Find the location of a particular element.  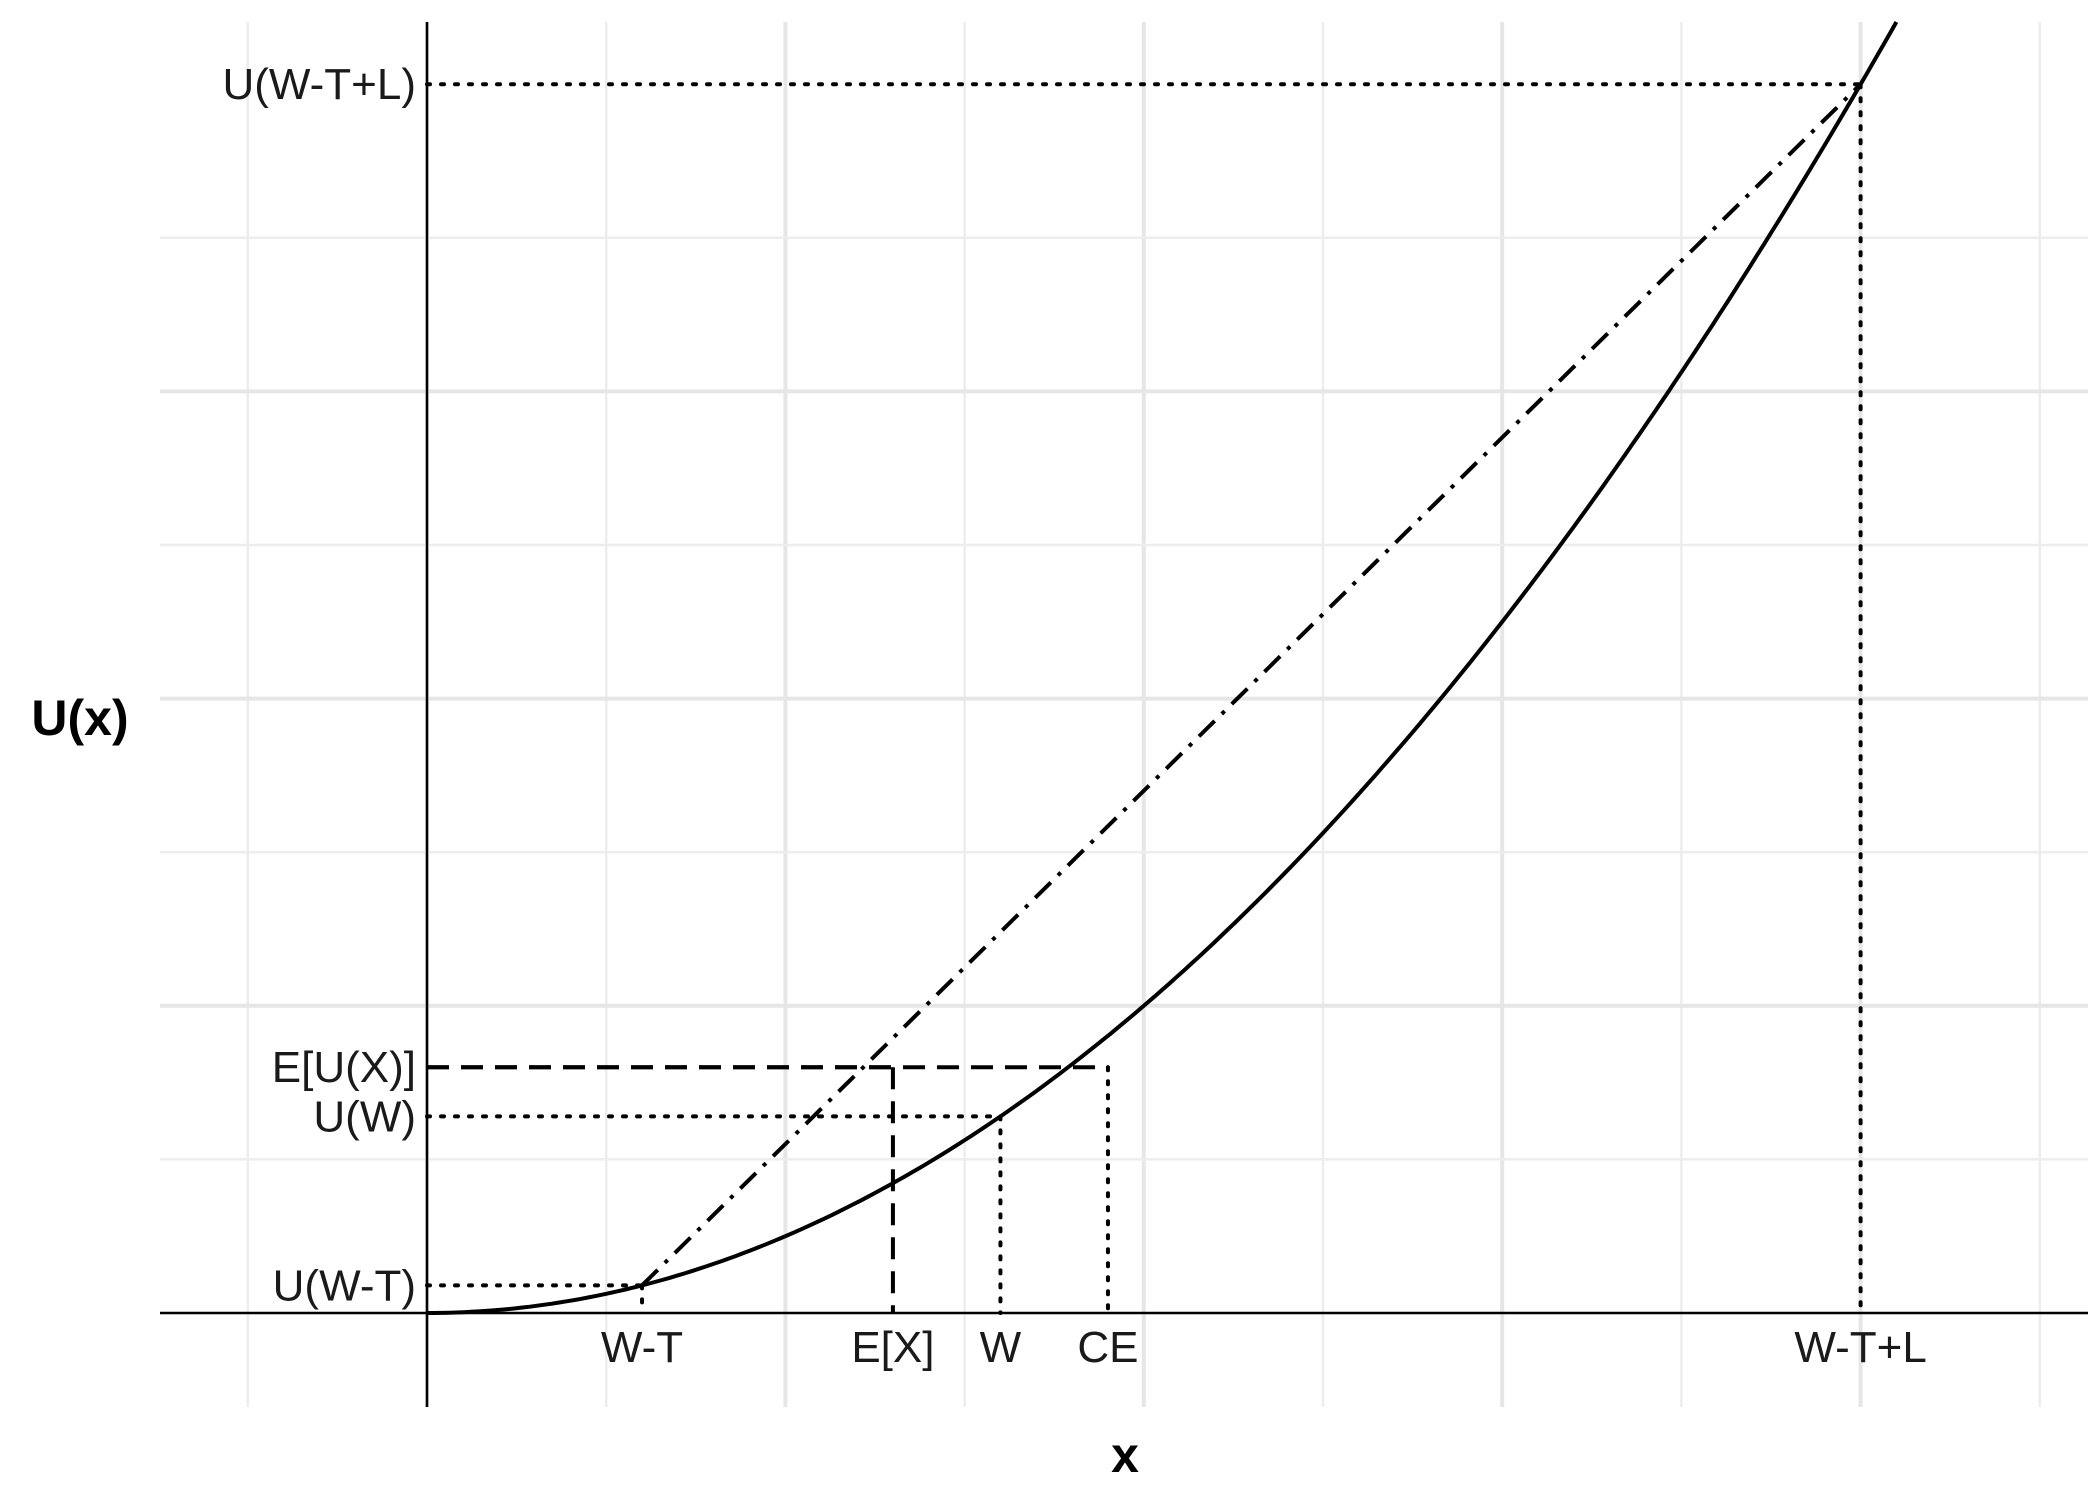

x-tick-label: CE is located at coordinates (1107, 1347).